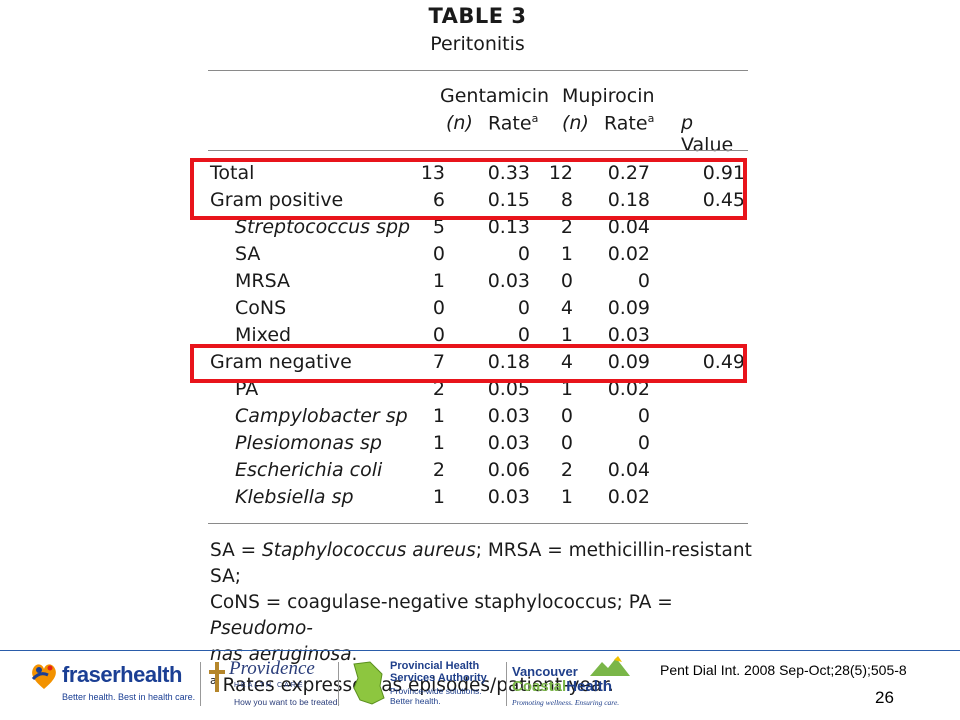 Image resolution: width=960 pixels, height=720 pixels. What do you see at coordinates (442, 389) in the screenshot?
I see `table-row: PA 2 0.05 1 0.02` at bounding box center [442, 389].